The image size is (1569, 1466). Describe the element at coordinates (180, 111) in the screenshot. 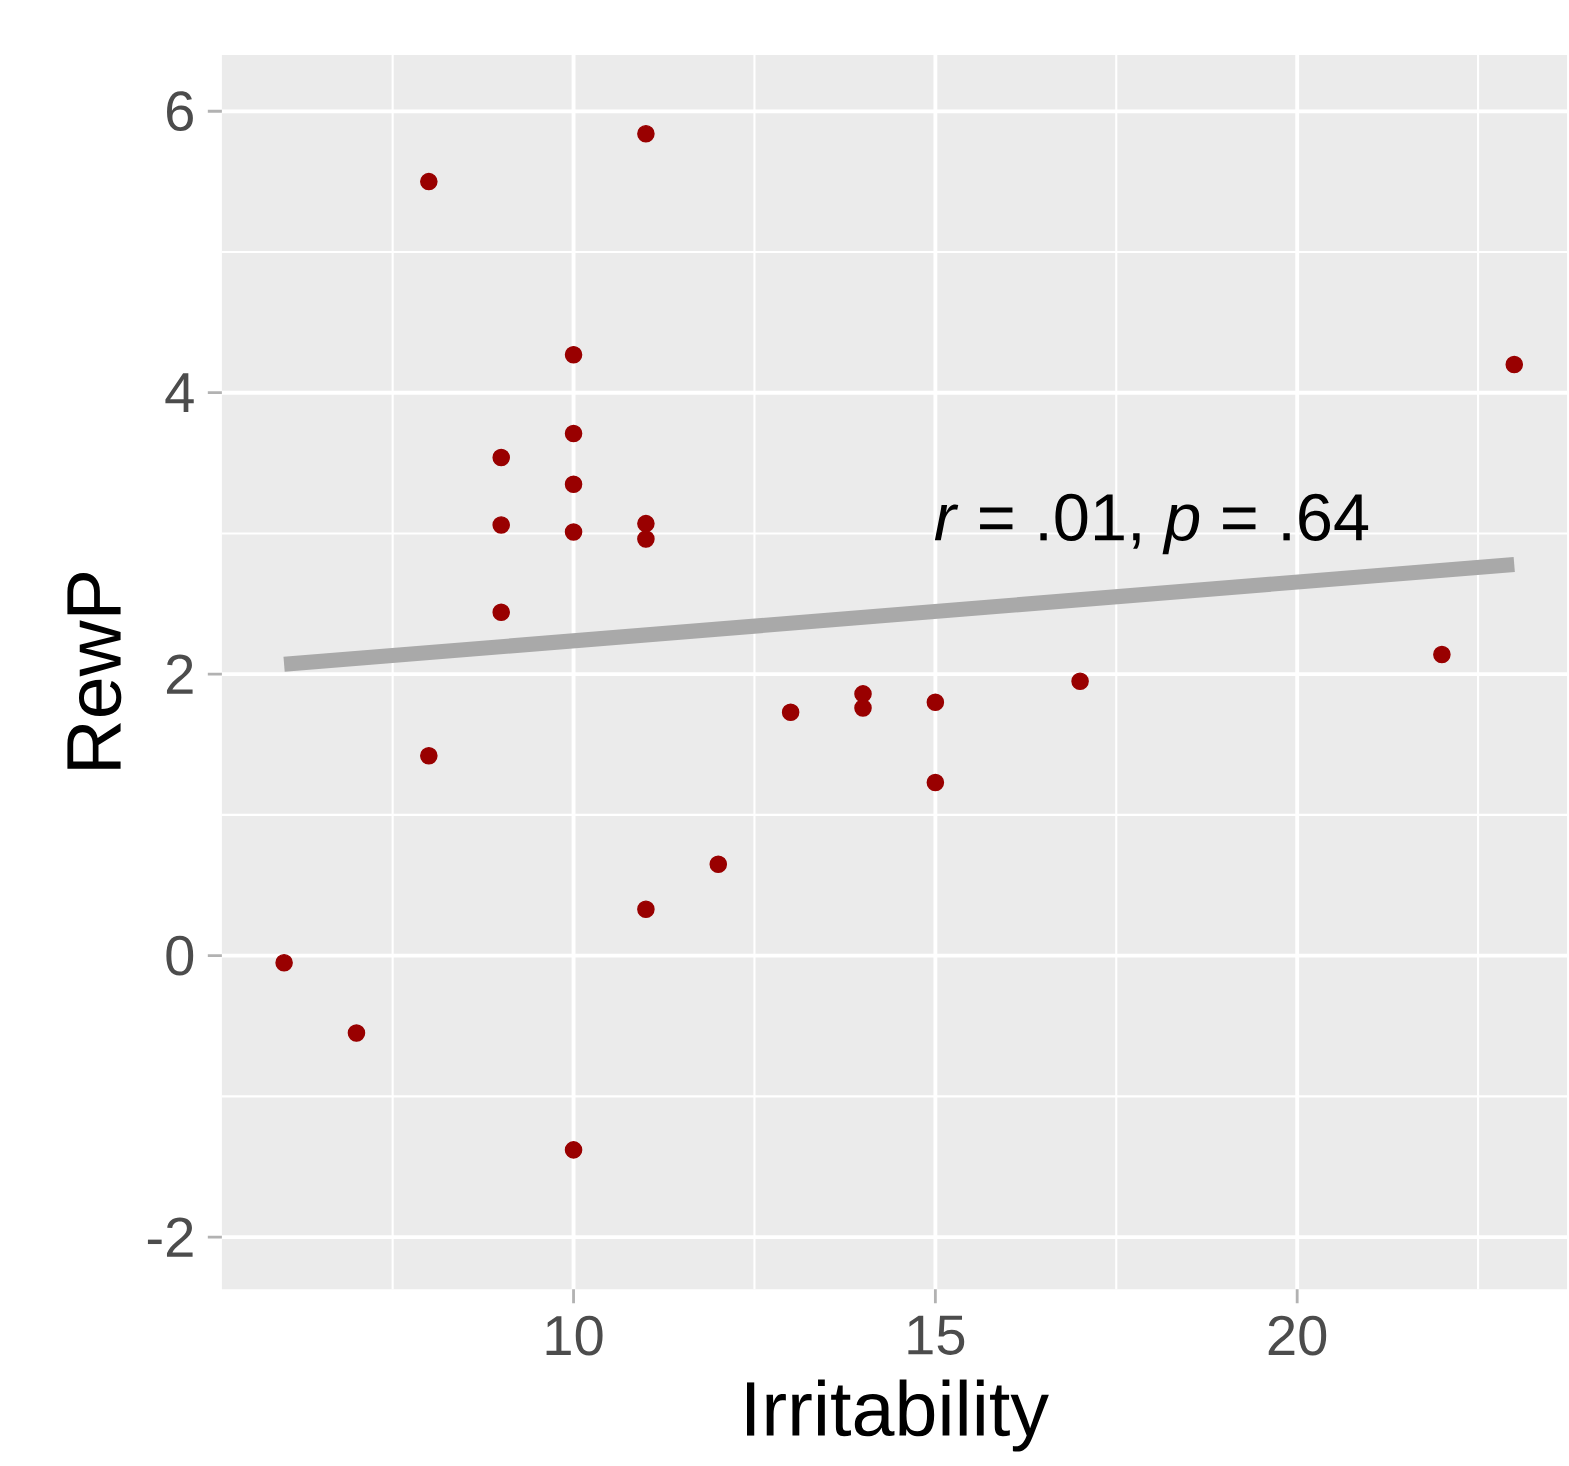

I see `y-tick-label: 6` at that location.